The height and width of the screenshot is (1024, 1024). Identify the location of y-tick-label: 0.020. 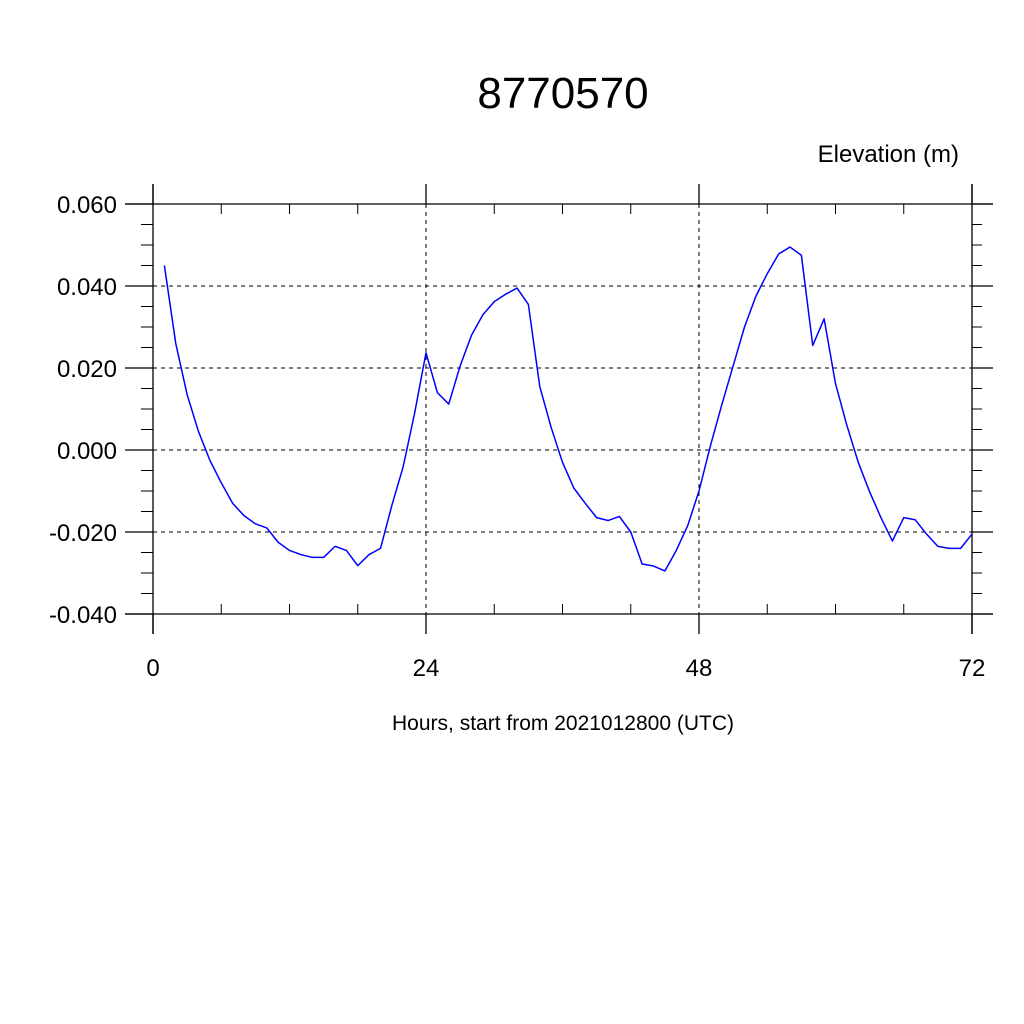
(87, 369).